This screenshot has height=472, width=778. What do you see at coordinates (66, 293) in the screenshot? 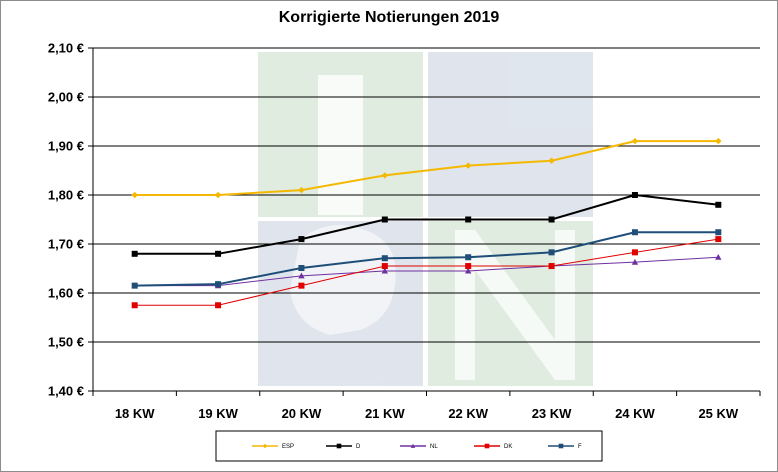
I see `y-tick-label: 1,60 €` at bounding box center [66, 293].